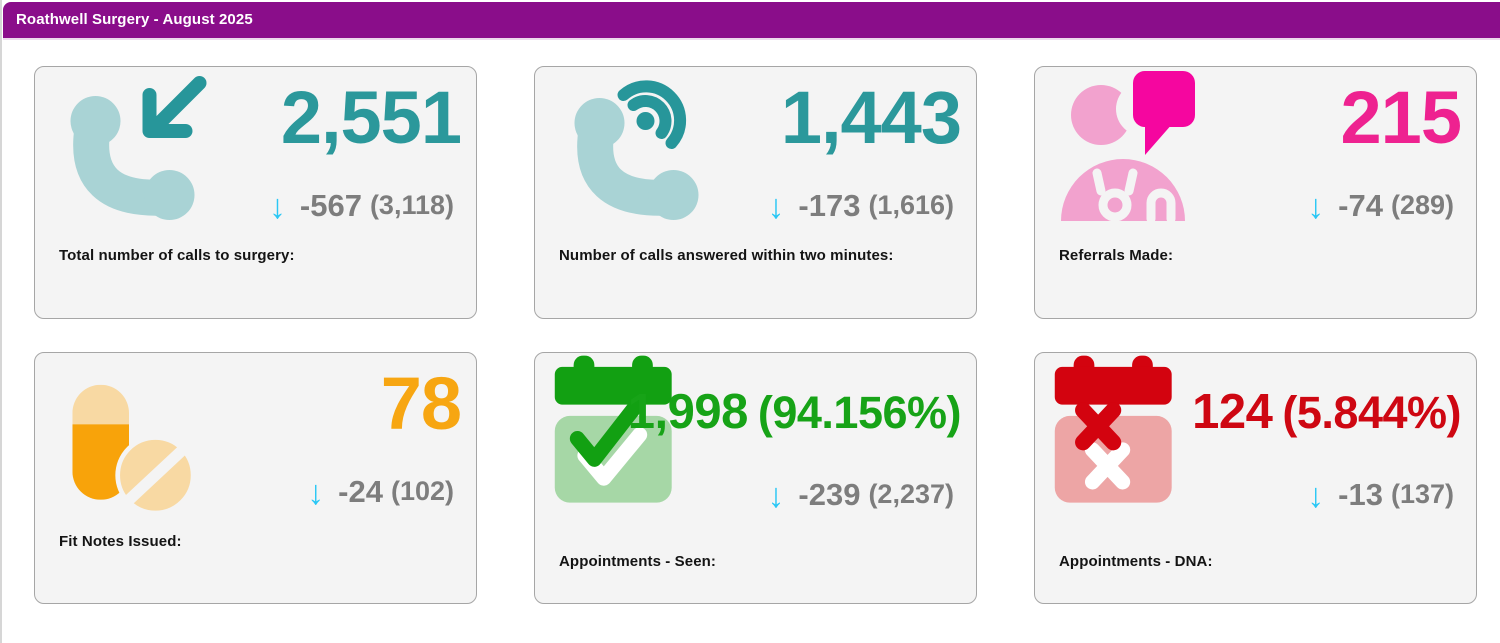 This screenshot has height=643, width=1500. I want to click on kpi-value: 124 (5.844%), so click(1326, 412).